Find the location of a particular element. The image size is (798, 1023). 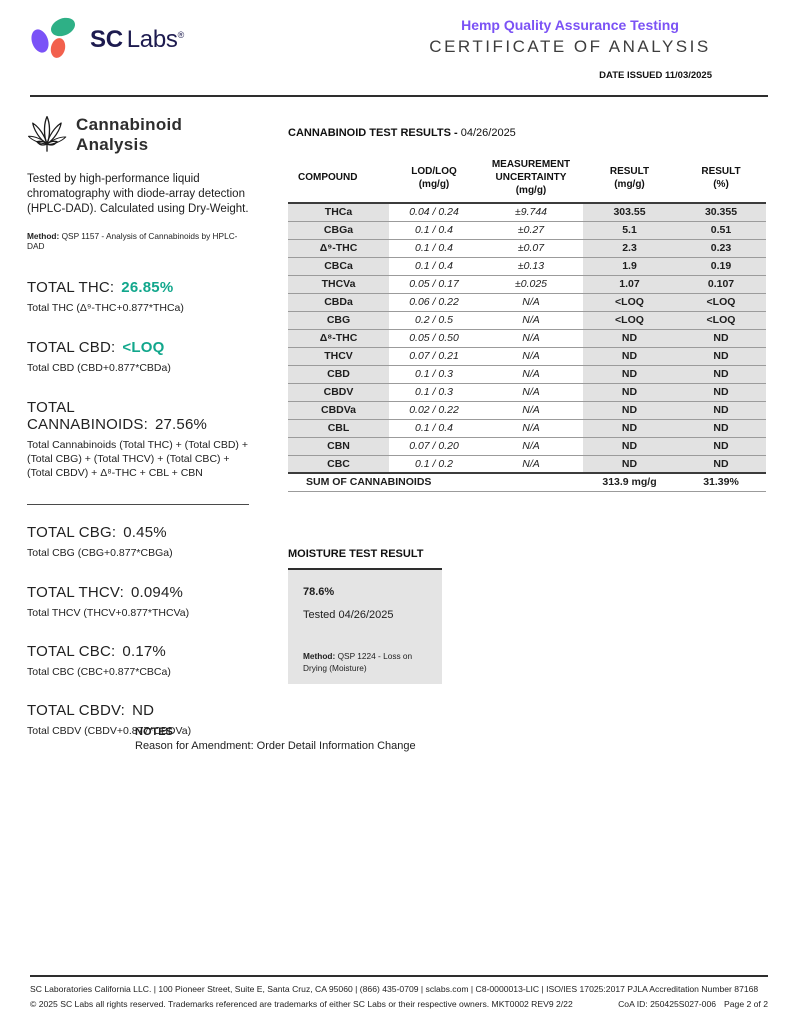

cannabis-leaf-icon is located at coordinates (47, 135).